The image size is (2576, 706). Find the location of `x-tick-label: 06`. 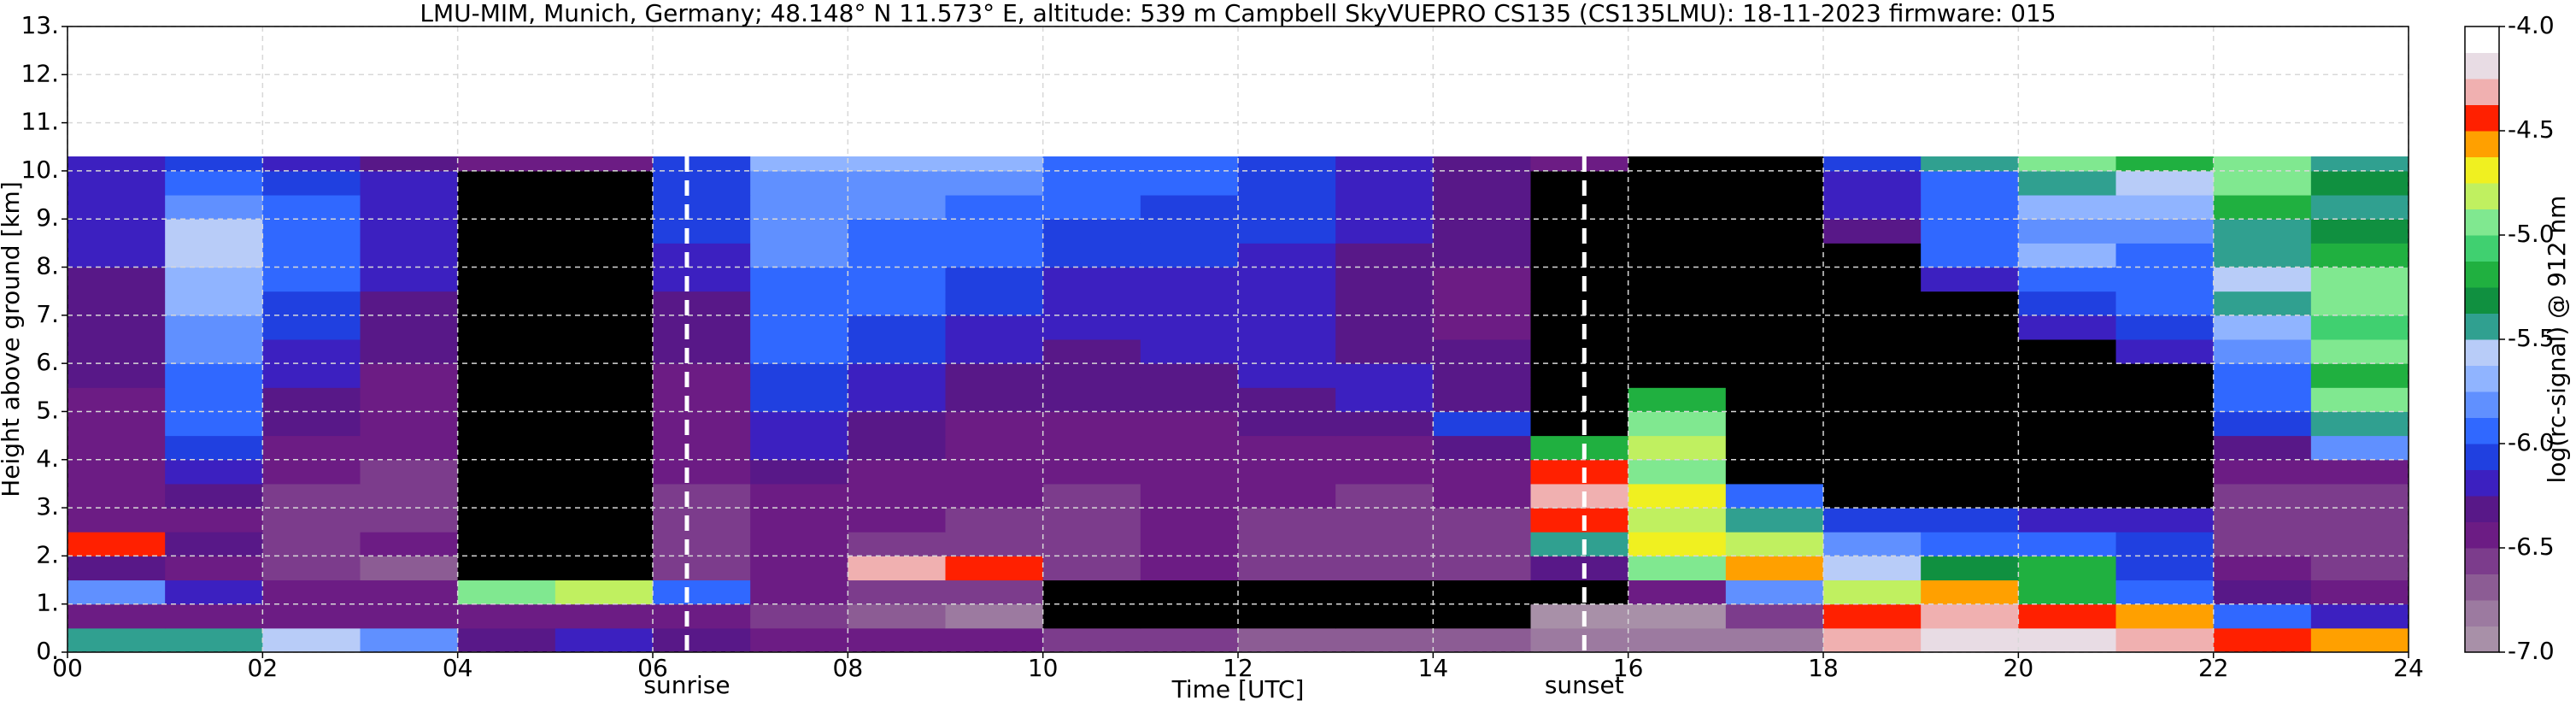

x-tick-label: 06 is located at coordinates (652, 668).